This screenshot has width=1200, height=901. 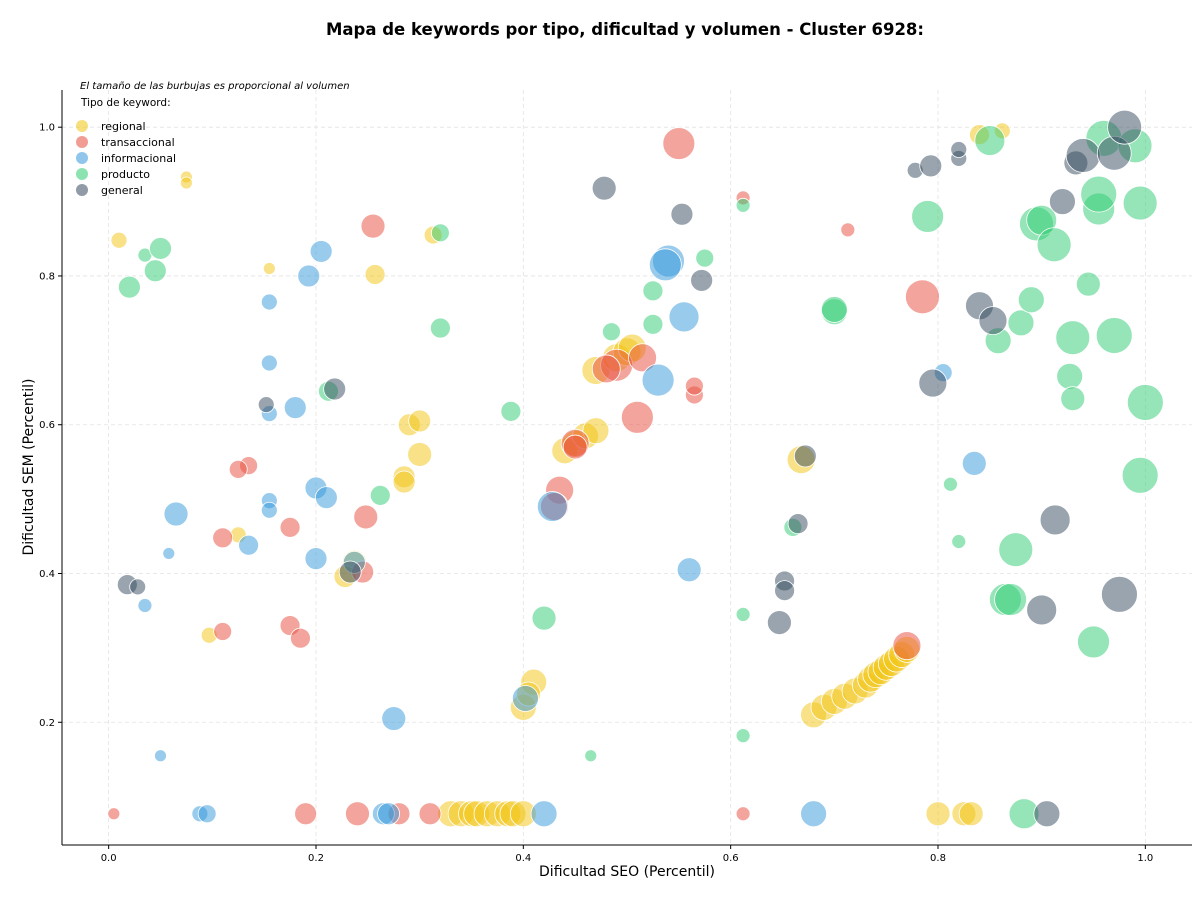 I want to click on legend-label: informacional, so click(x=139, y=158).